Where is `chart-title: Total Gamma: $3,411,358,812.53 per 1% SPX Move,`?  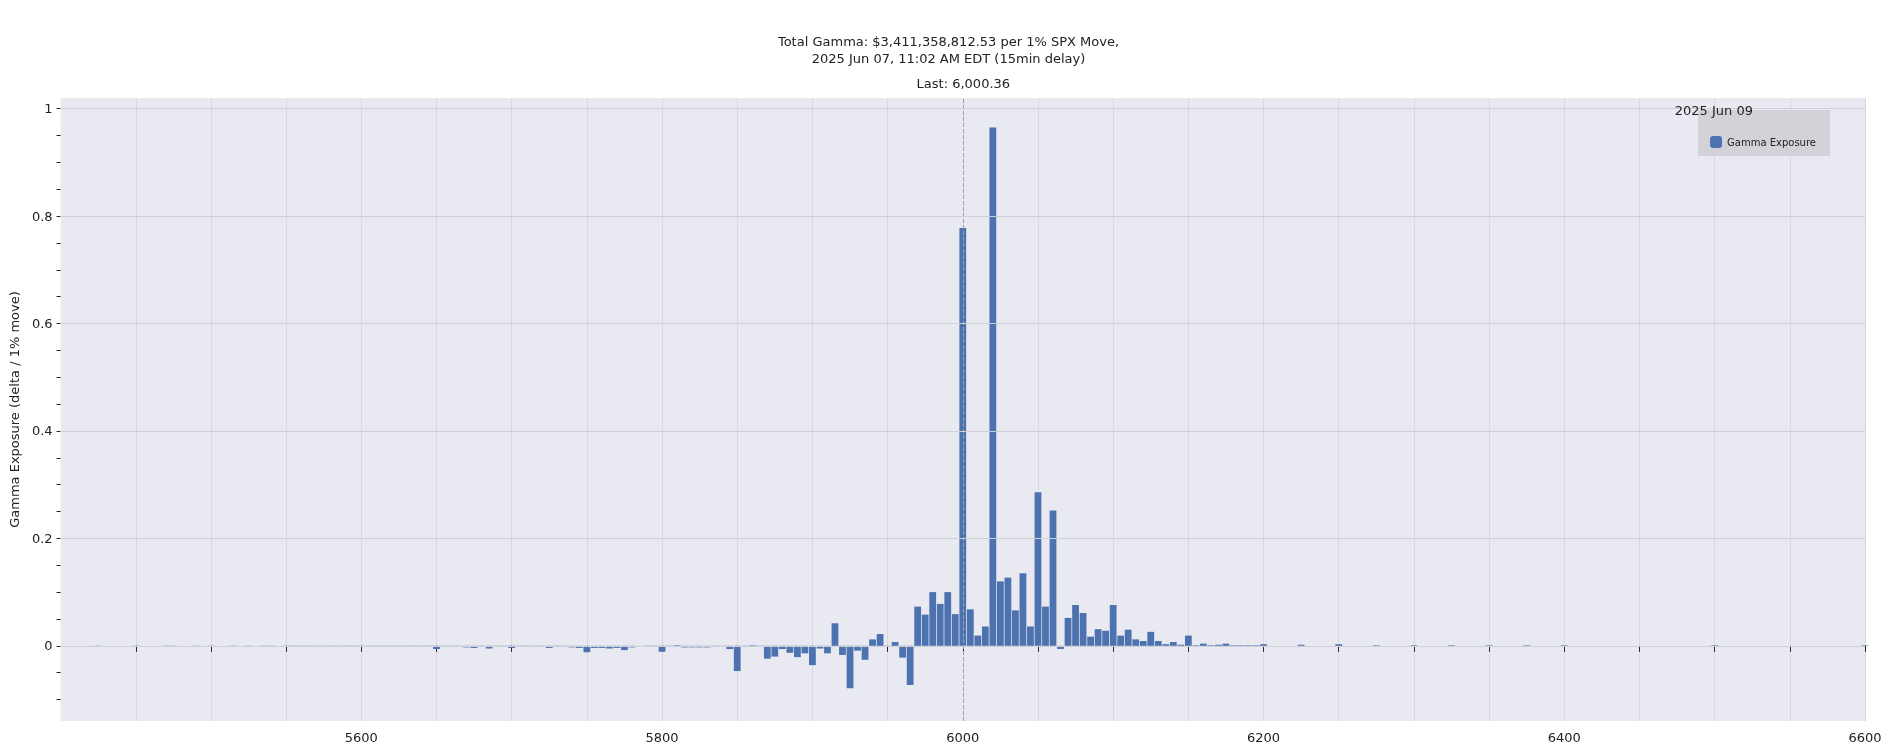
chart-title: Total Gamma: $3,411,358,812.53 per 1% SPX Move, is located at coordinates (948, 41).